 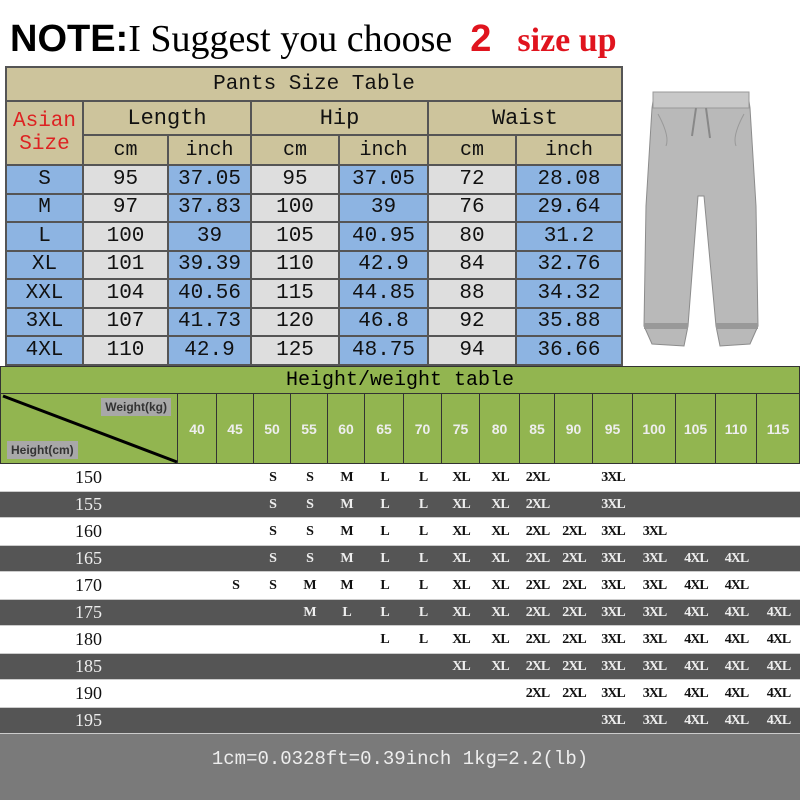 I want to click on weight-header: 65, so click(x=384, y=428).